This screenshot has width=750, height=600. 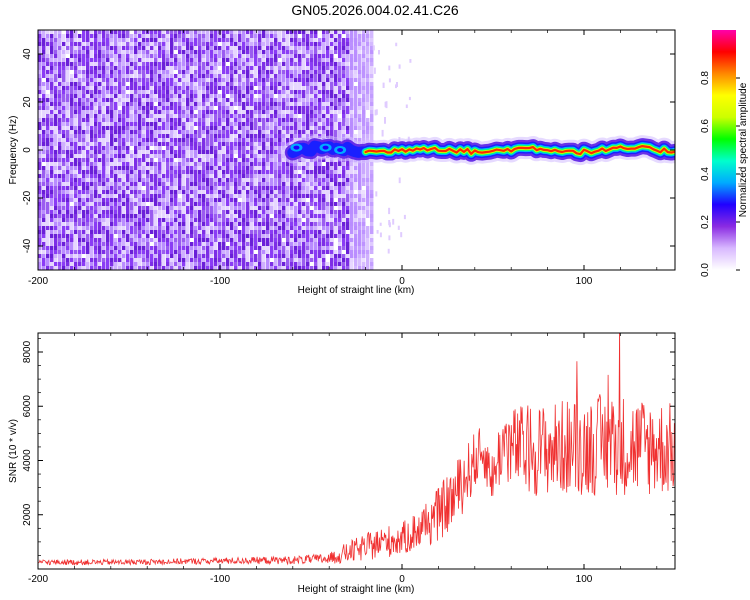 I want to click on snr-y-tick-label: 4000, so click(x=27, y=460).